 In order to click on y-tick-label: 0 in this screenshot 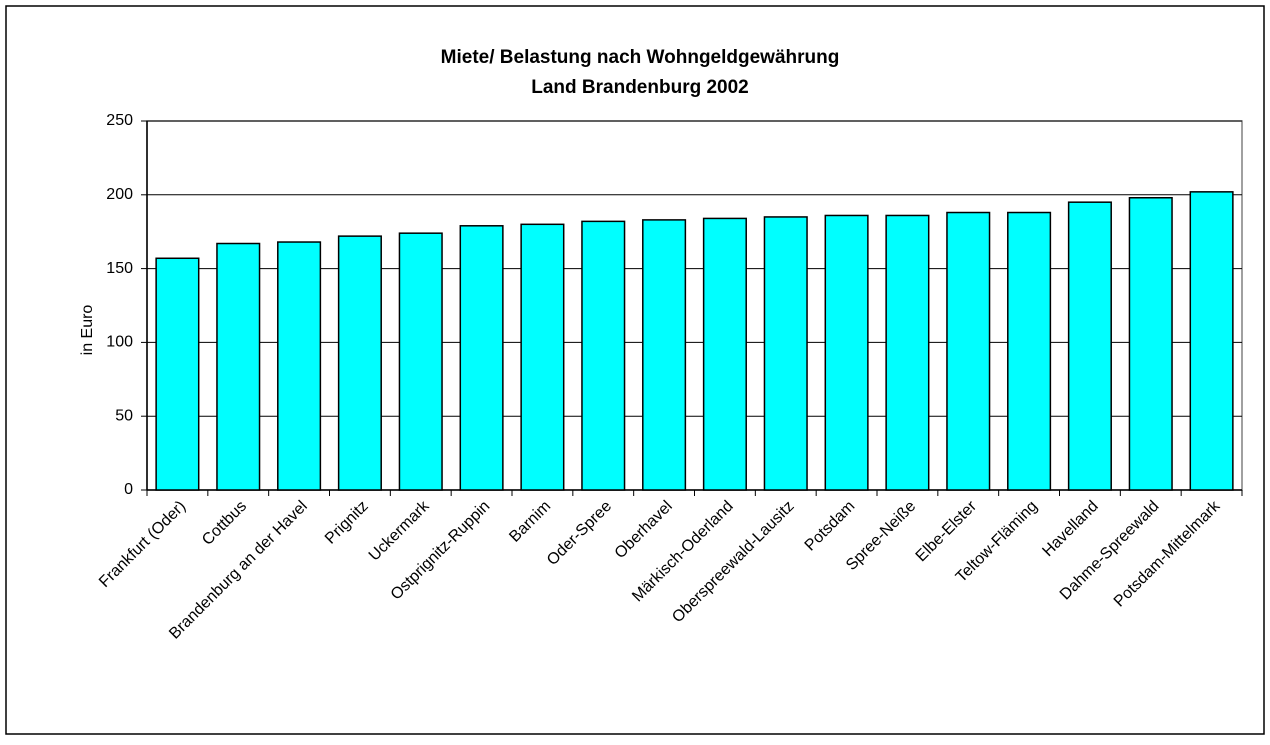, I will do `click(128, 489)`.